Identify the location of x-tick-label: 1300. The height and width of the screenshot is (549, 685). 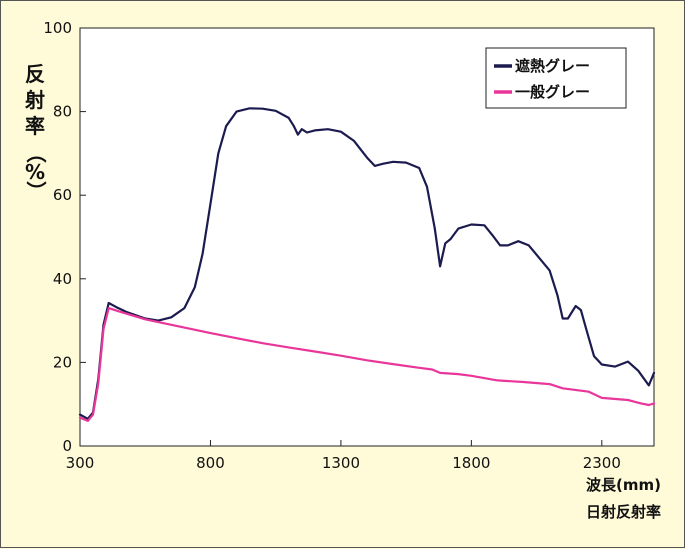
(341, 463).